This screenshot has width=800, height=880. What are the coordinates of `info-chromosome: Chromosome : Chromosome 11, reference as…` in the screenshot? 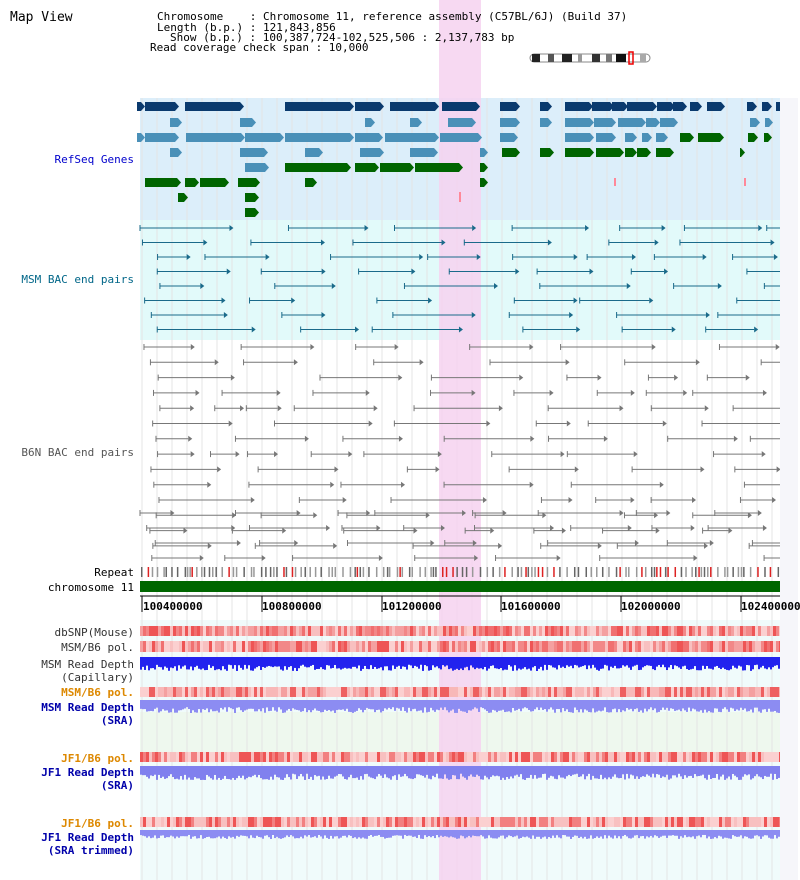 It's located at (392, 16).